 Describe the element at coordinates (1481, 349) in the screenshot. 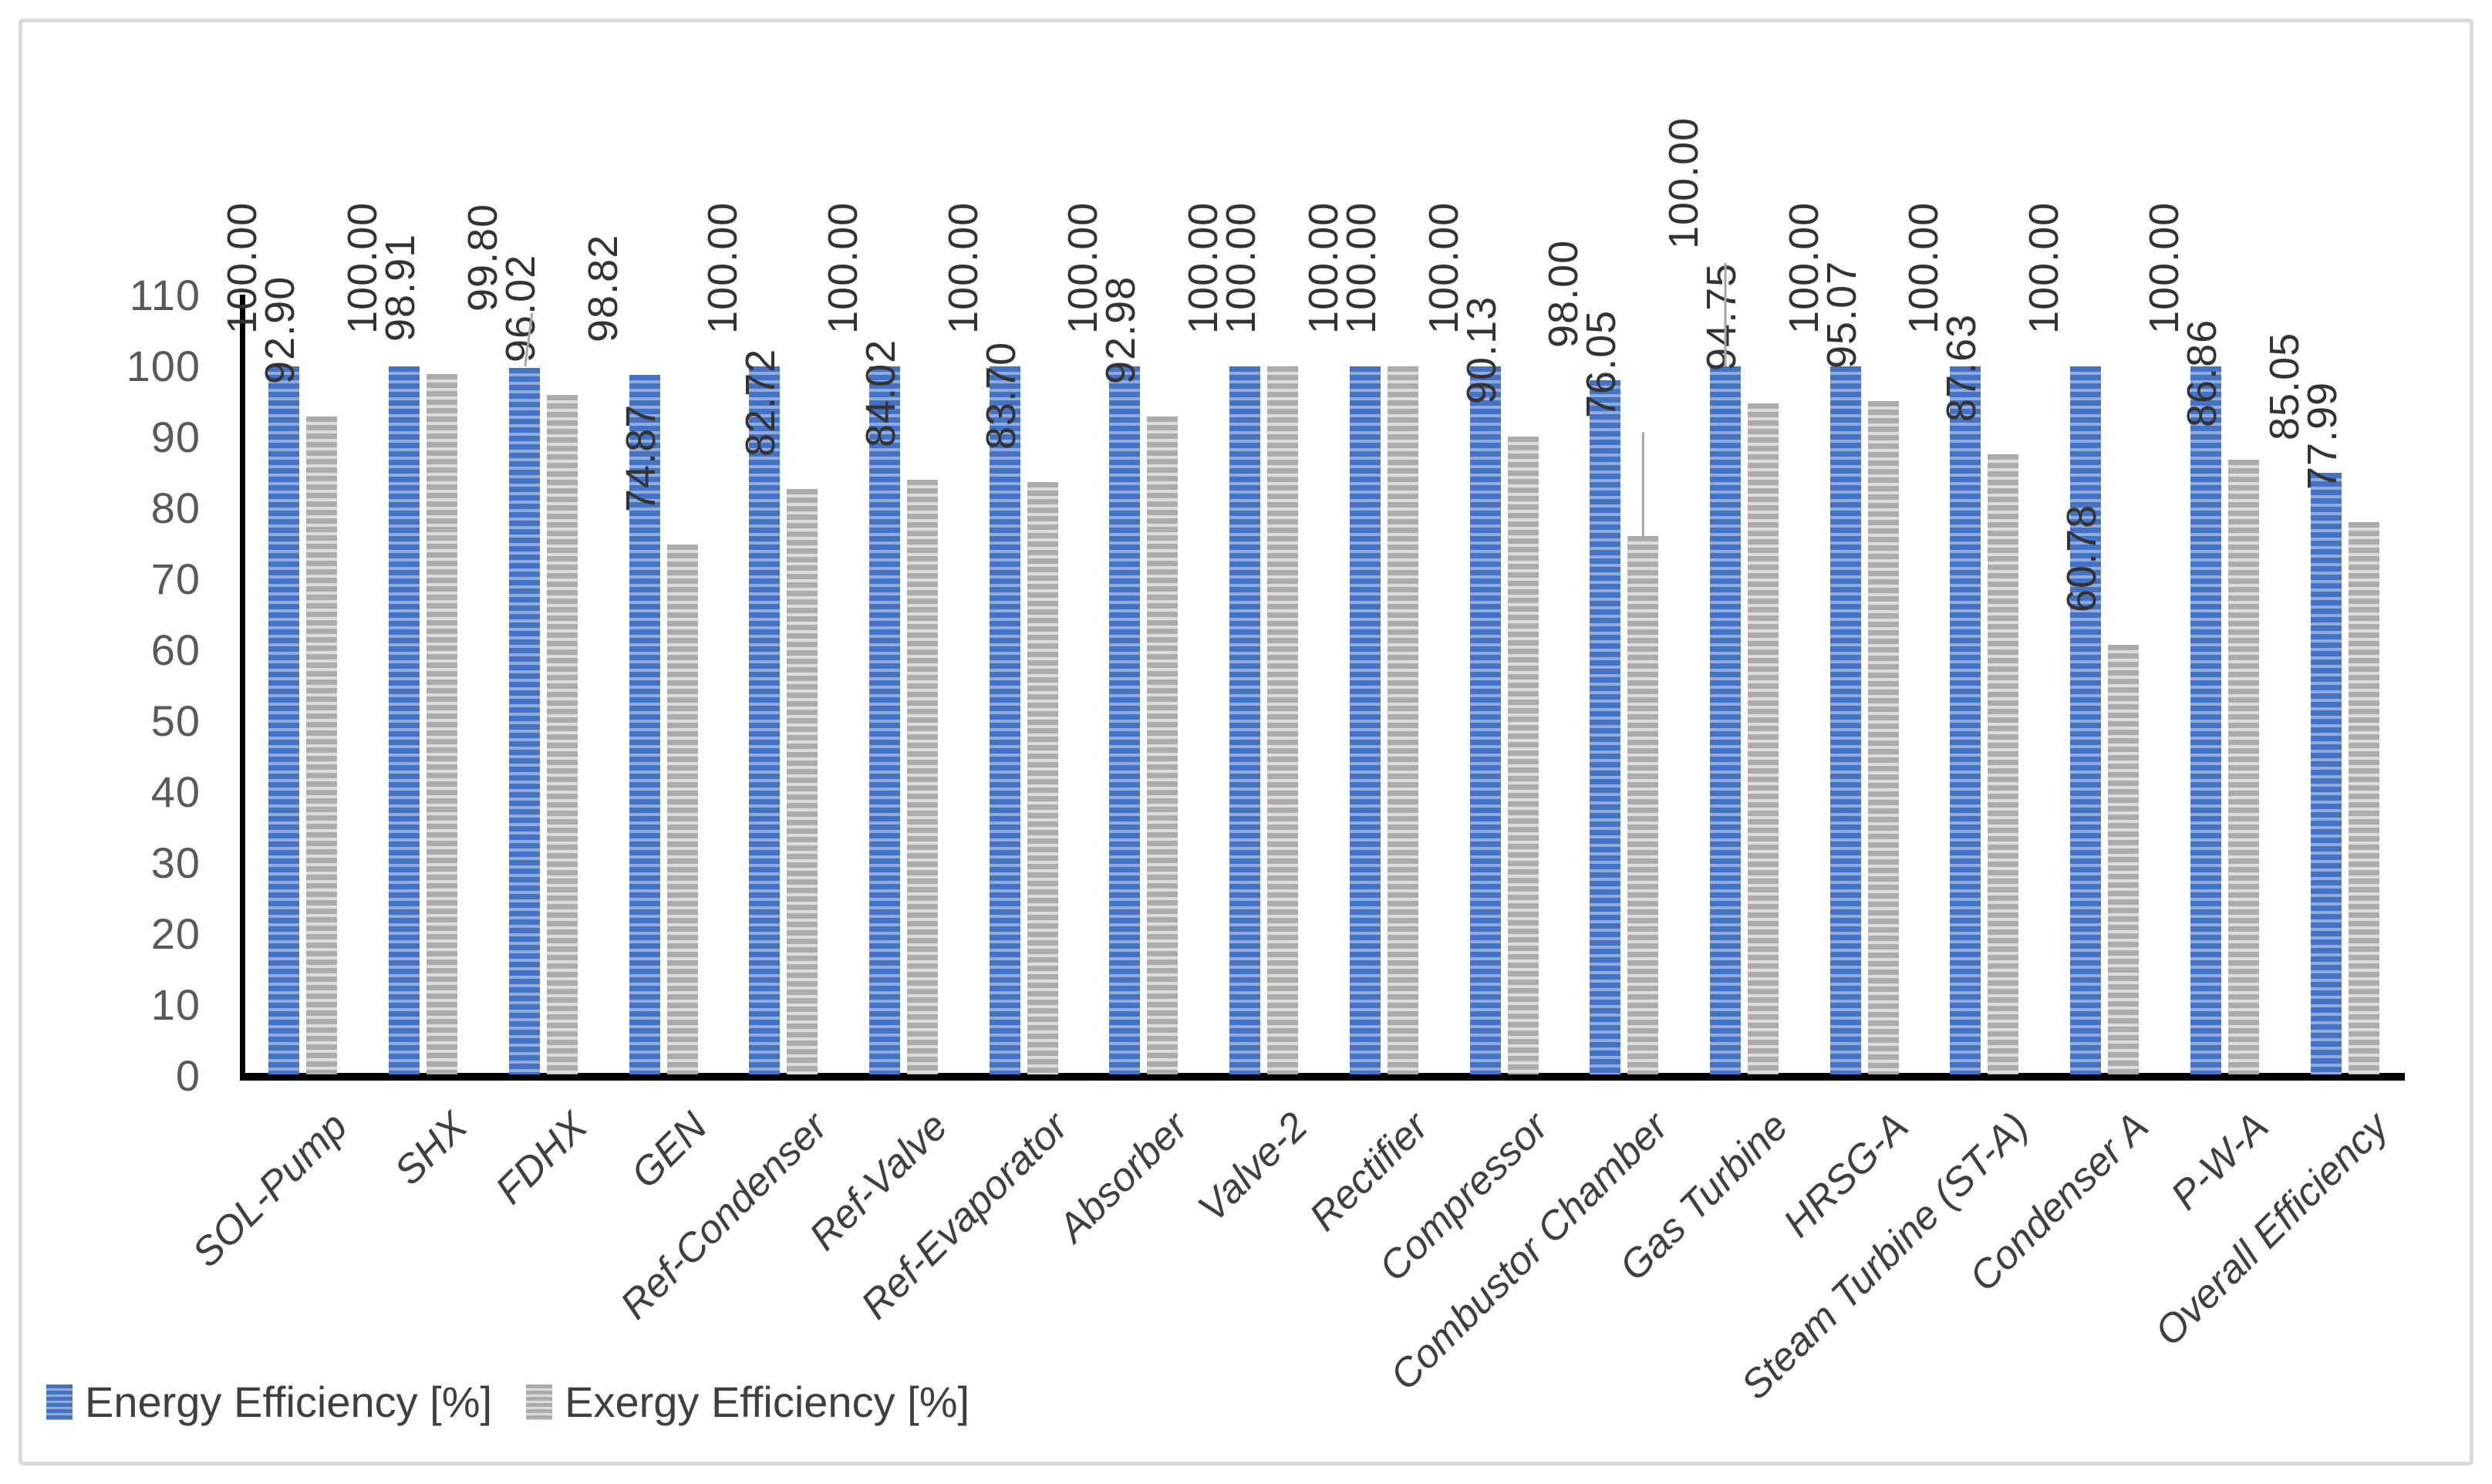

I see `value-label: 90.13` at that location.